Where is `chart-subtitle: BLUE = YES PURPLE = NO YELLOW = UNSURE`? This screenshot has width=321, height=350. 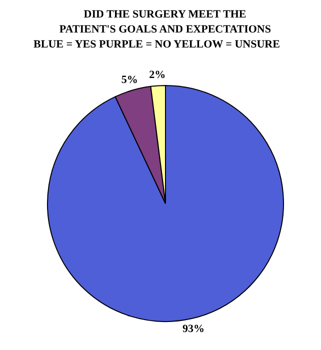 chart-subtitle: BLUE = YES PURPLE = NO YELLOW = UNSURE is located at coordinates (157, 44).